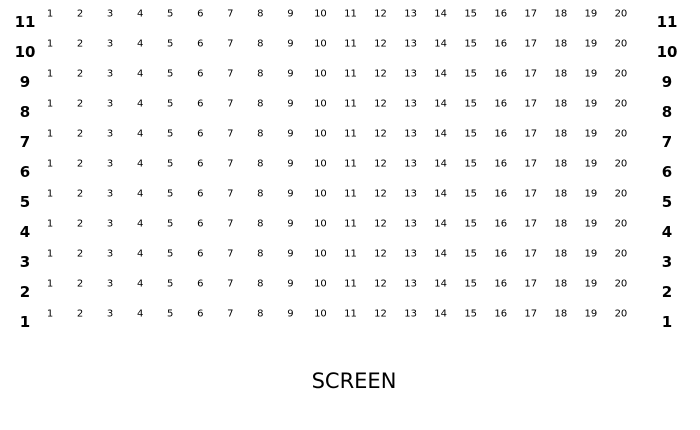 Image resolution: width=700 pixels, height=430 pixels. What do you see at coordinates (200, 44) in the screenshot?
I see `seat-10-6: 6` at bounding box center [200, 44].